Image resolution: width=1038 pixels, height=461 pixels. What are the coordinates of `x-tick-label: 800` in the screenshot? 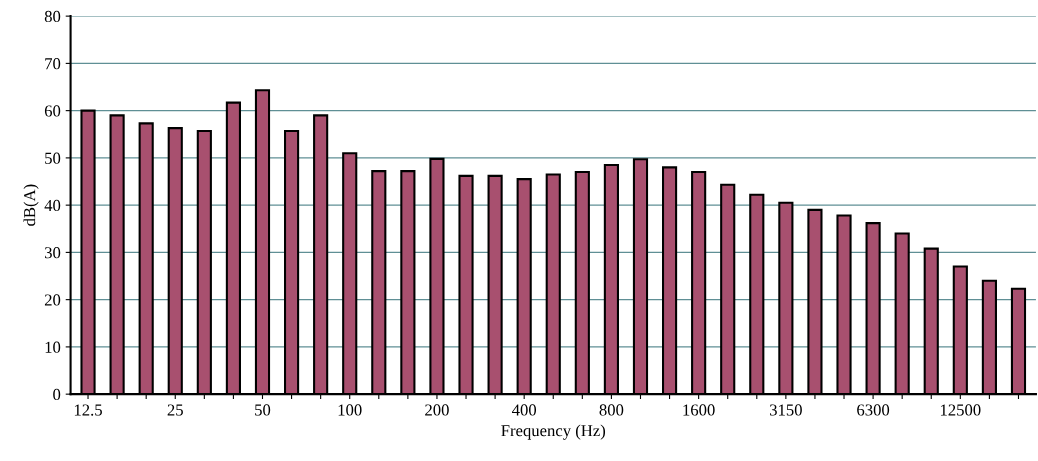 It's located at (611, 410).